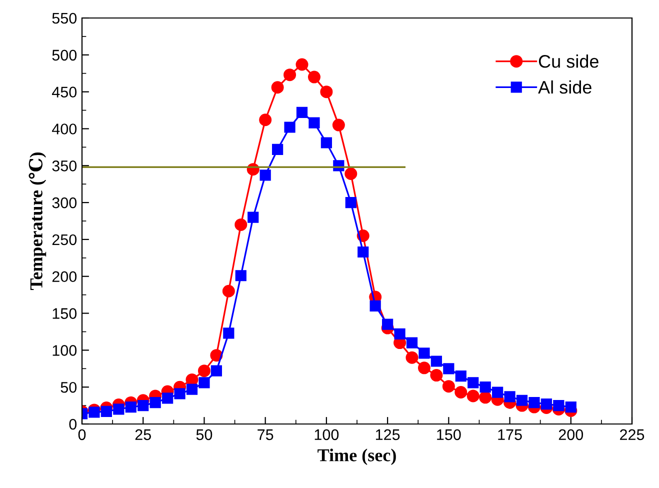  Describe the element at coordinates (565, 87) in the screenshot. I see `legend-label: Al side` at that location.